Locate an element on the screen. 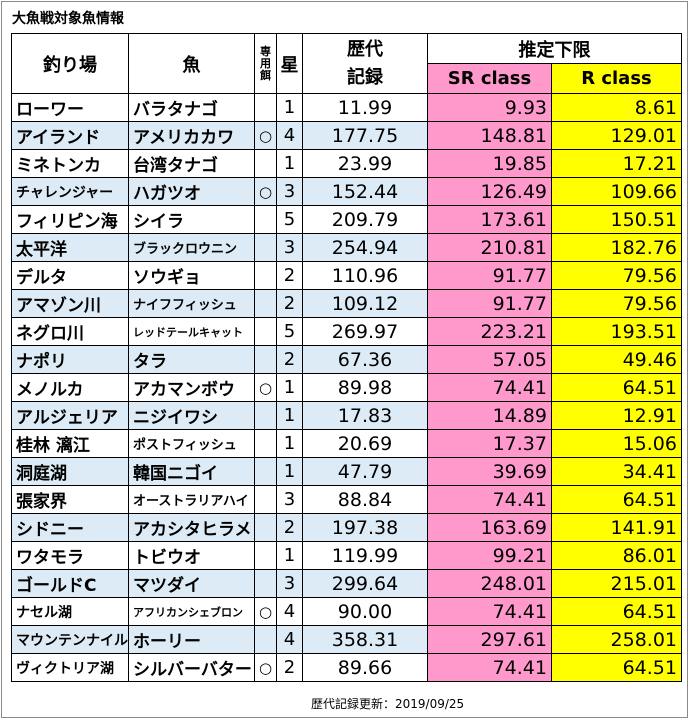 The width and height of the screenshot is (691, 721). table-row: ヴィクトリア湖 シルバーバター ○ 2 89.66 74.41 64.51 is located at coordinates (346, 667).